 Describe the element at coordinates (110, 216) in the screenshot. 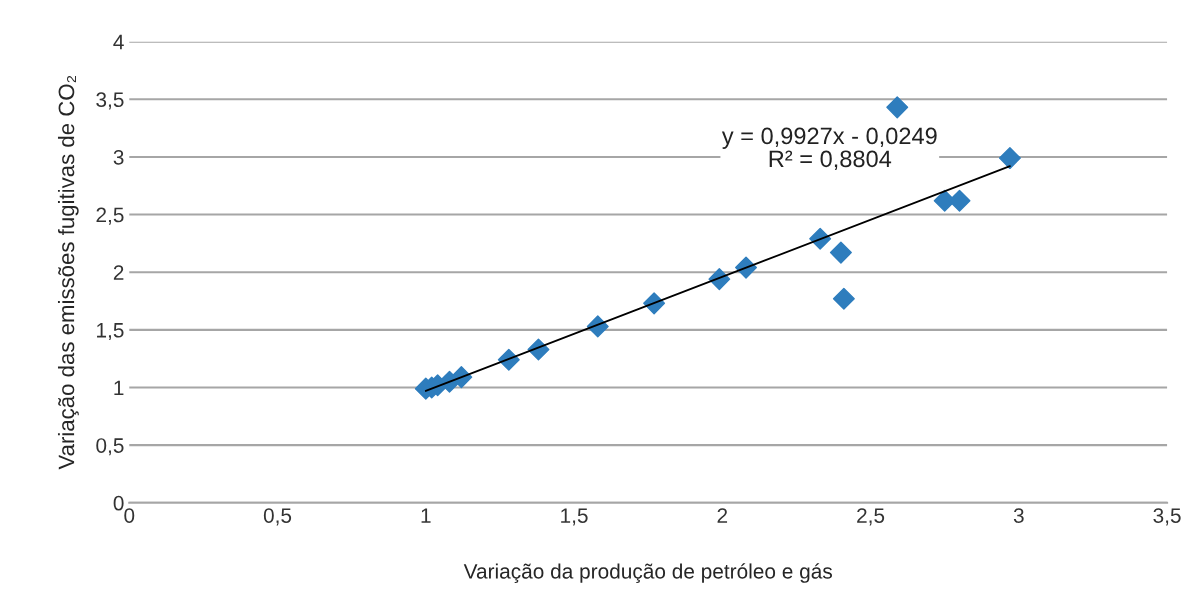

I see `y-tick-label: 2,5` at that location.